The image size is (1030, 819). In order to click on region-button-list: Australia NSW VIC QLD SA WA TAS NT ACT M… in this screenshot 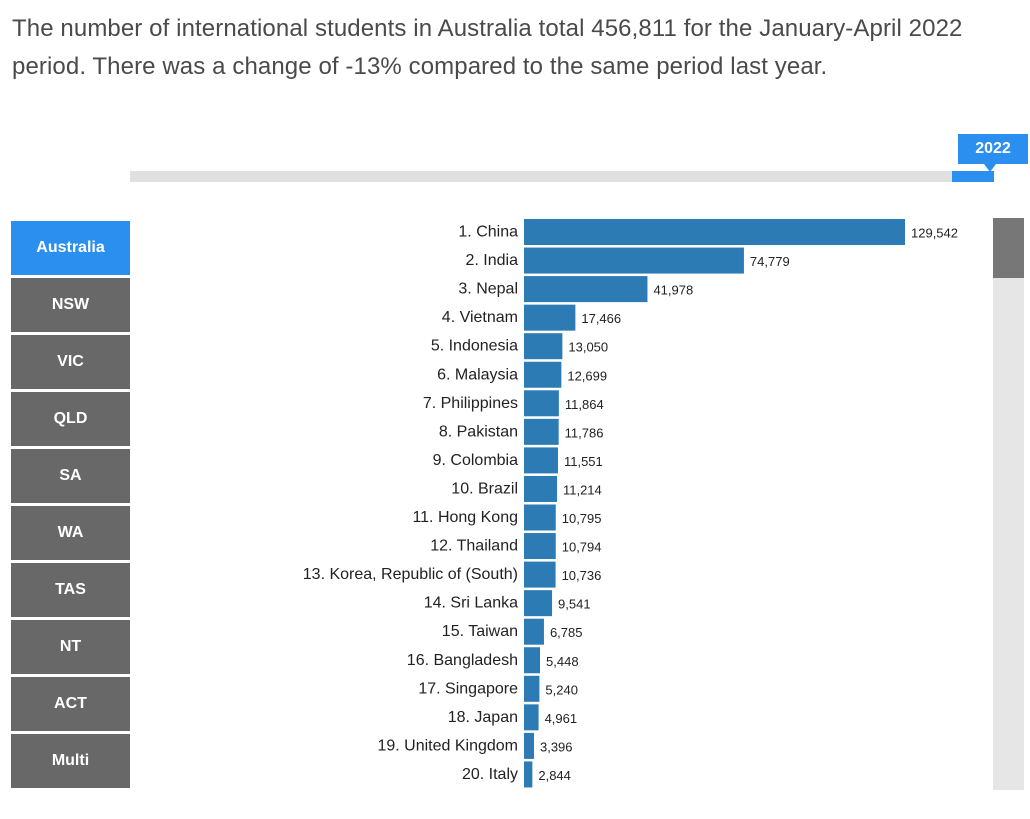, I will do `click(70, 506)`.